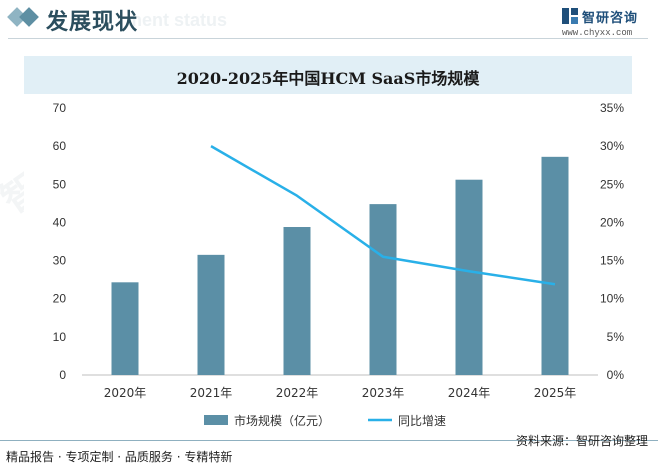 The width and height of the screenshot is (658, 470). I want to click on y-right-tick-label: 15%, so click(612, 261).